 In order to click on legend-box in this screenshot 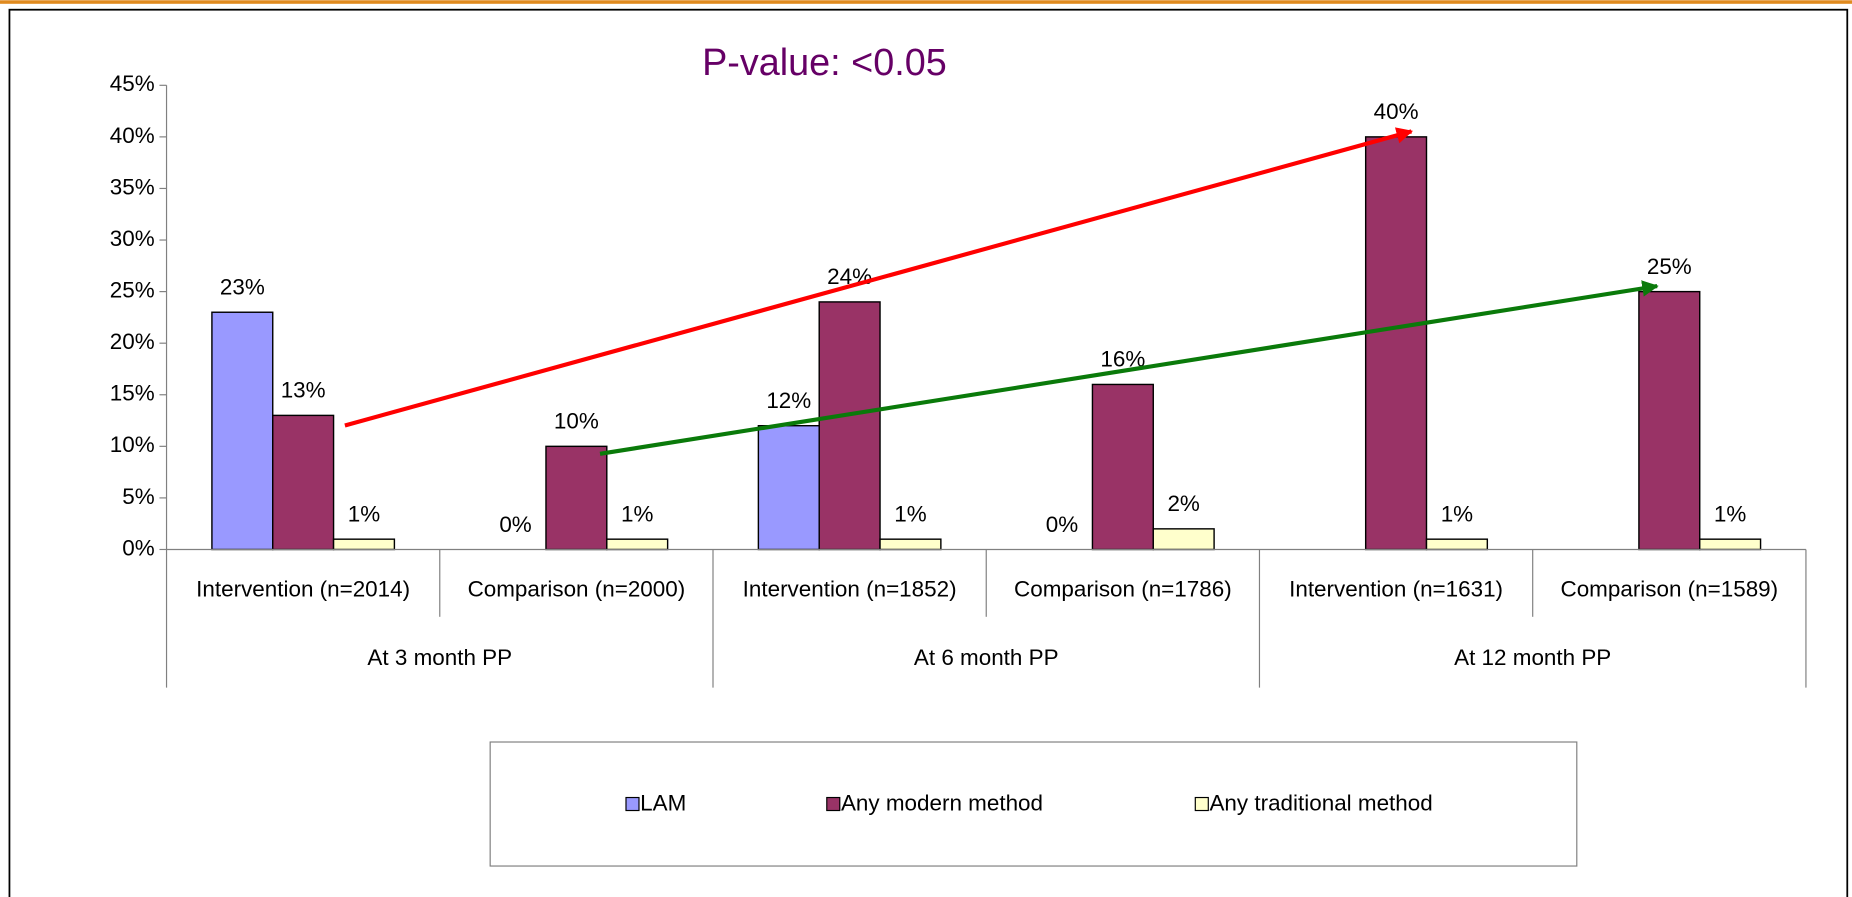, I will do `click(1033, 804)`.